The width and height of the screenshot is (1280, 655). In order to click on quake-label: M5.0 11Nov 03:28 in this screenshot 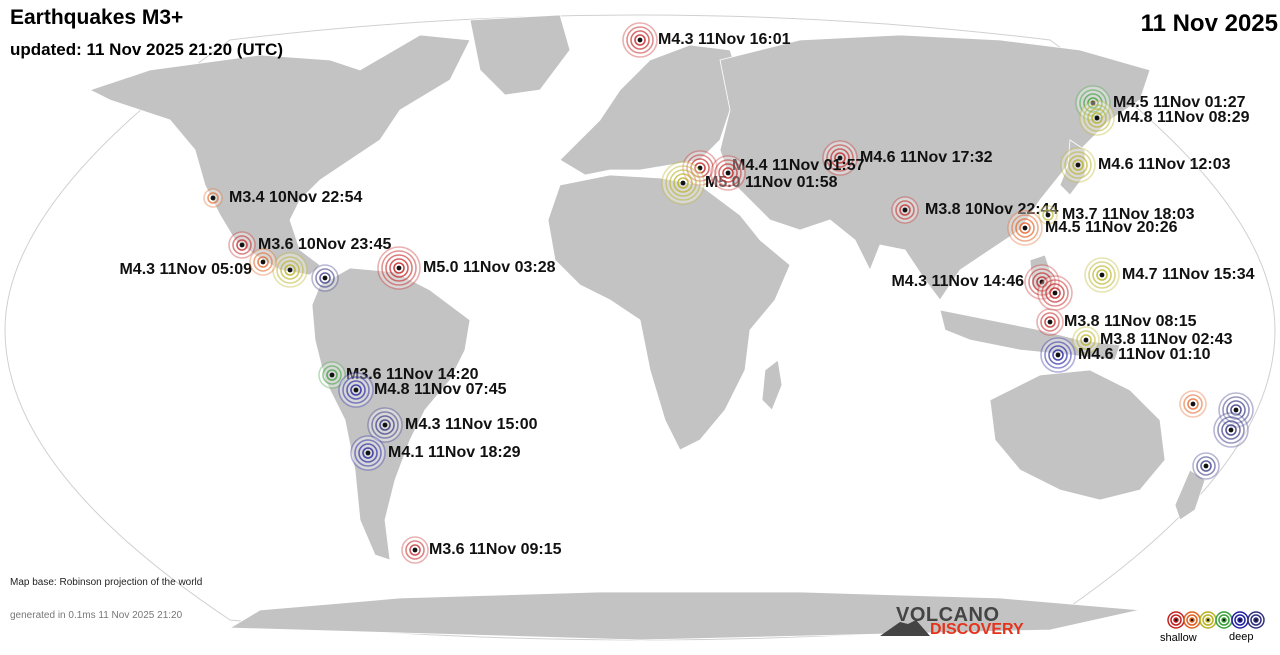, I will do `click(489, 267)`.